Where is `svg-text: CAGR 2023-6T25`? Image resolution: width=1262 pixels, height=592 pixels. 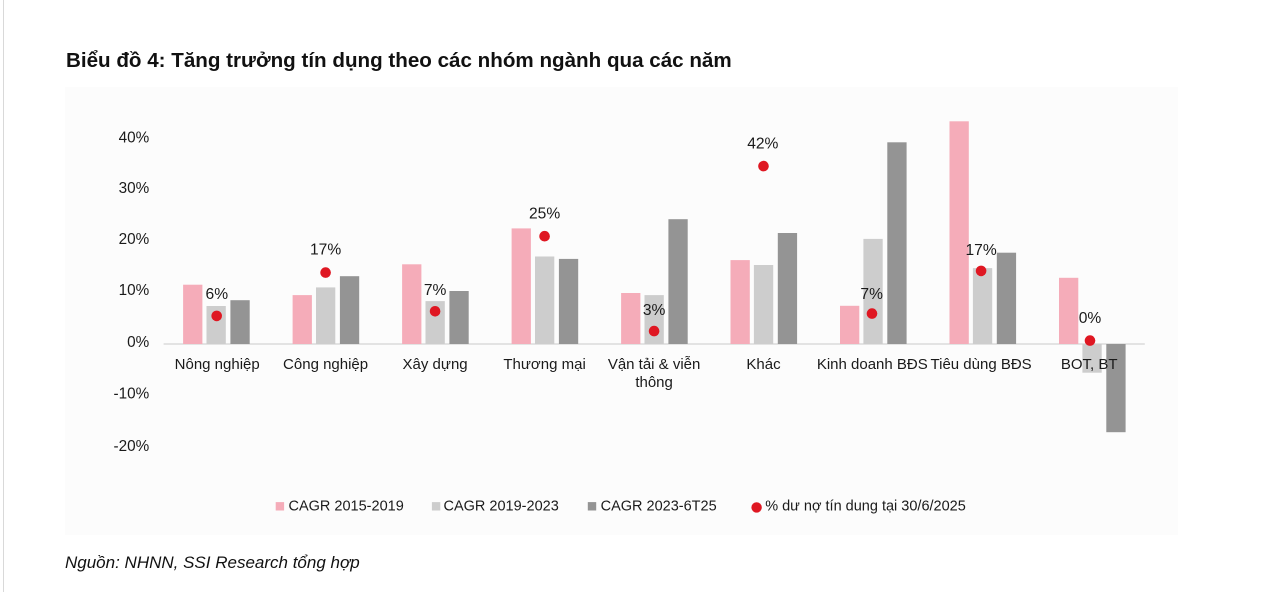
svg-text: CAGR 2023-6T25 is located at coordinates (659, 507).